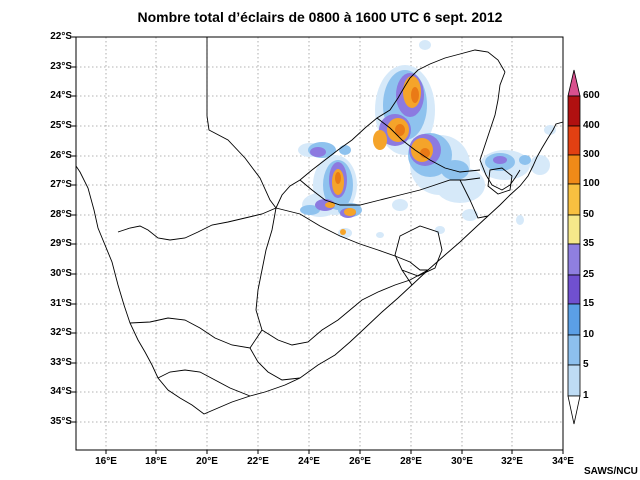 Image resolution: width=640 pixels, height=480 pixels. I want to click on density-100-300-areas, so click(382, 135).